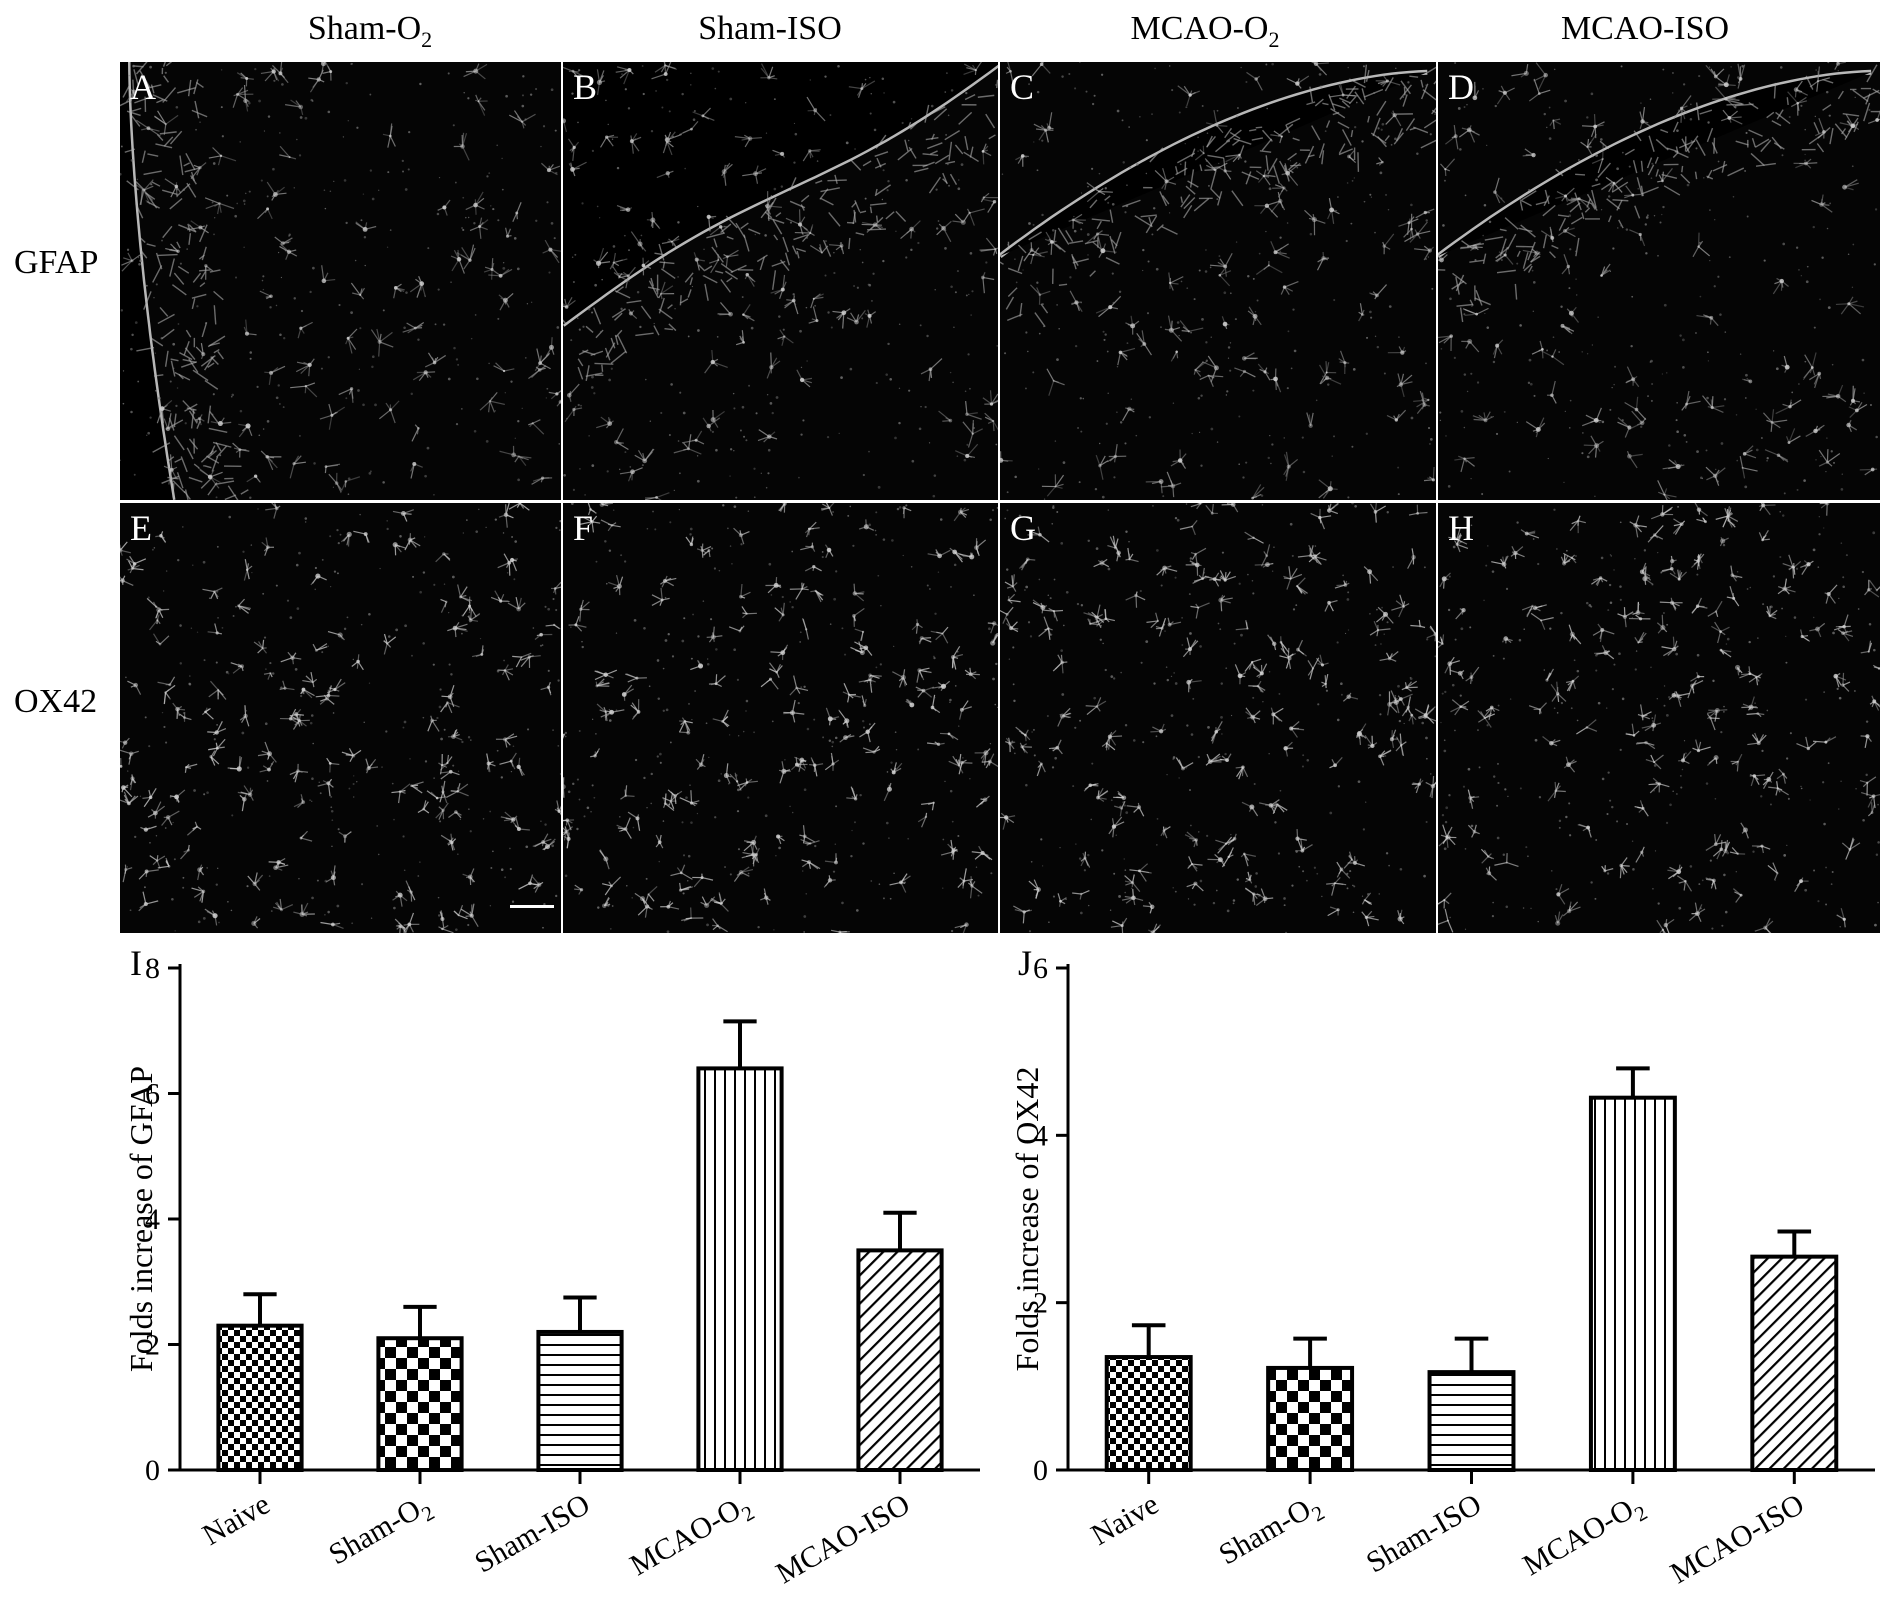 The image size is (1890, 1620). I want to click on micrograph-panel-f: F, so click(780, 718).